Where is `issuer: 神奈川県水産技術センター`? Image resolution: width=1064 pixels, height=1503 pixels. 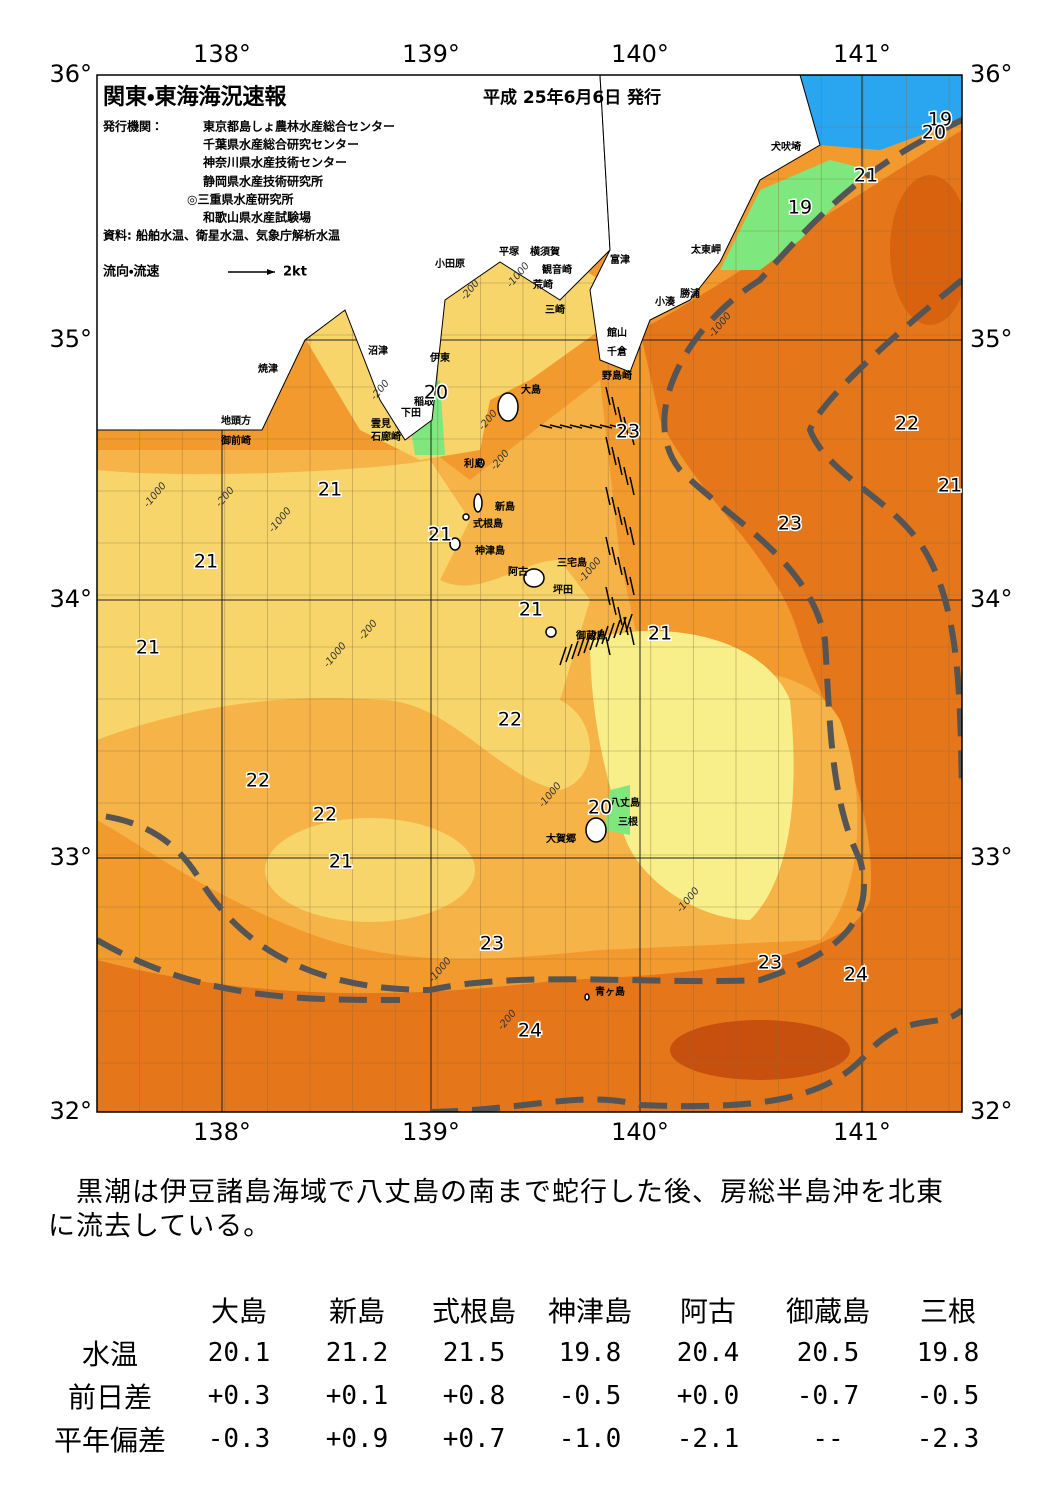
issuer: 神奈川県水産技術センター is located at coordinates (274, 162).